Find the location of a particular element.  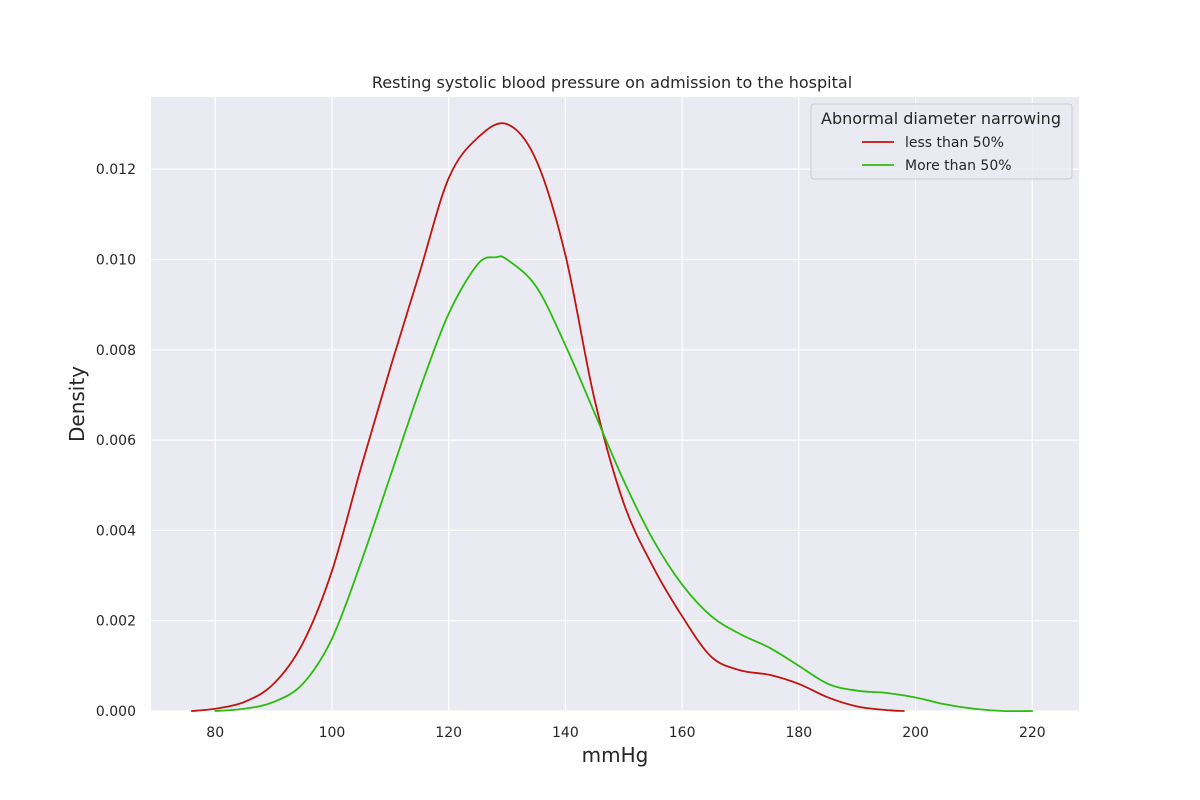

y-tick-label: 0.010 is located at coordinates (116, 261).